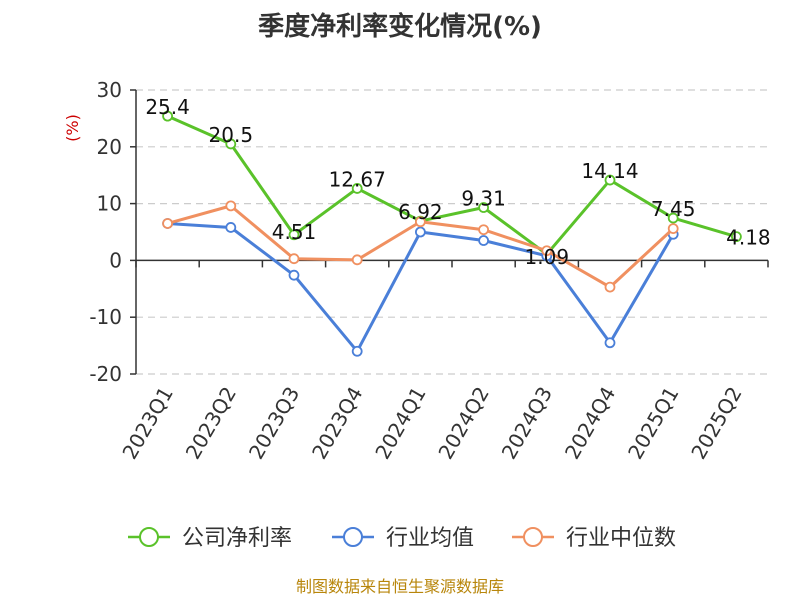 This screenshot has height=600, width=800. I want to click on data-label: 4.18, so click(748, 238).